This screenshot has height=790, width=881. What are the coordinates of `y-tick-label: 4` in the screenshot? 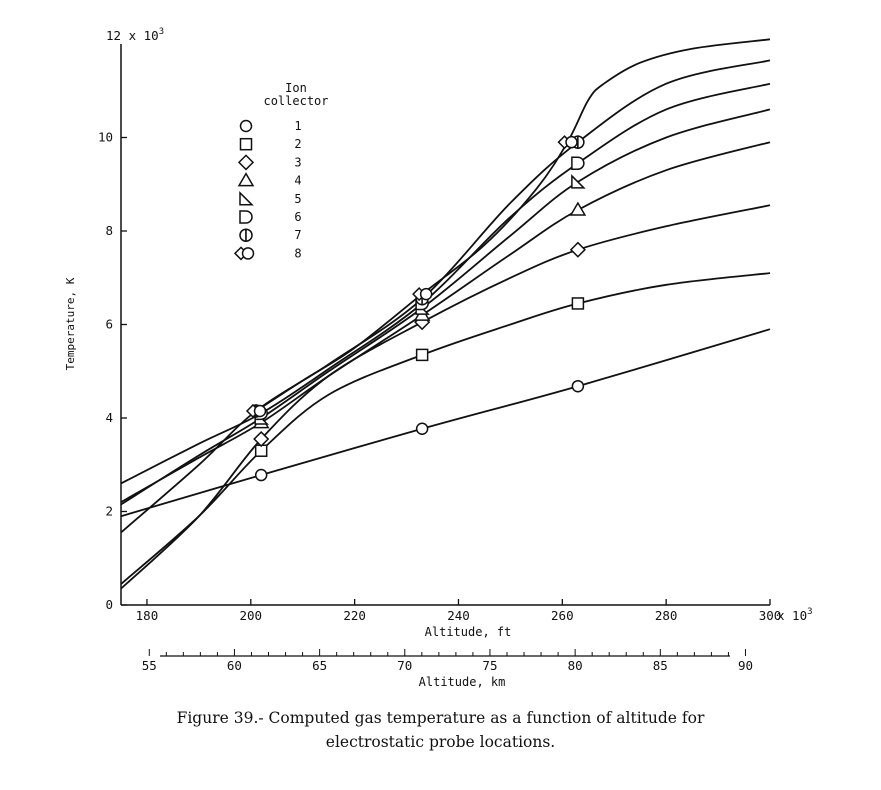 It's located at (109, 417).